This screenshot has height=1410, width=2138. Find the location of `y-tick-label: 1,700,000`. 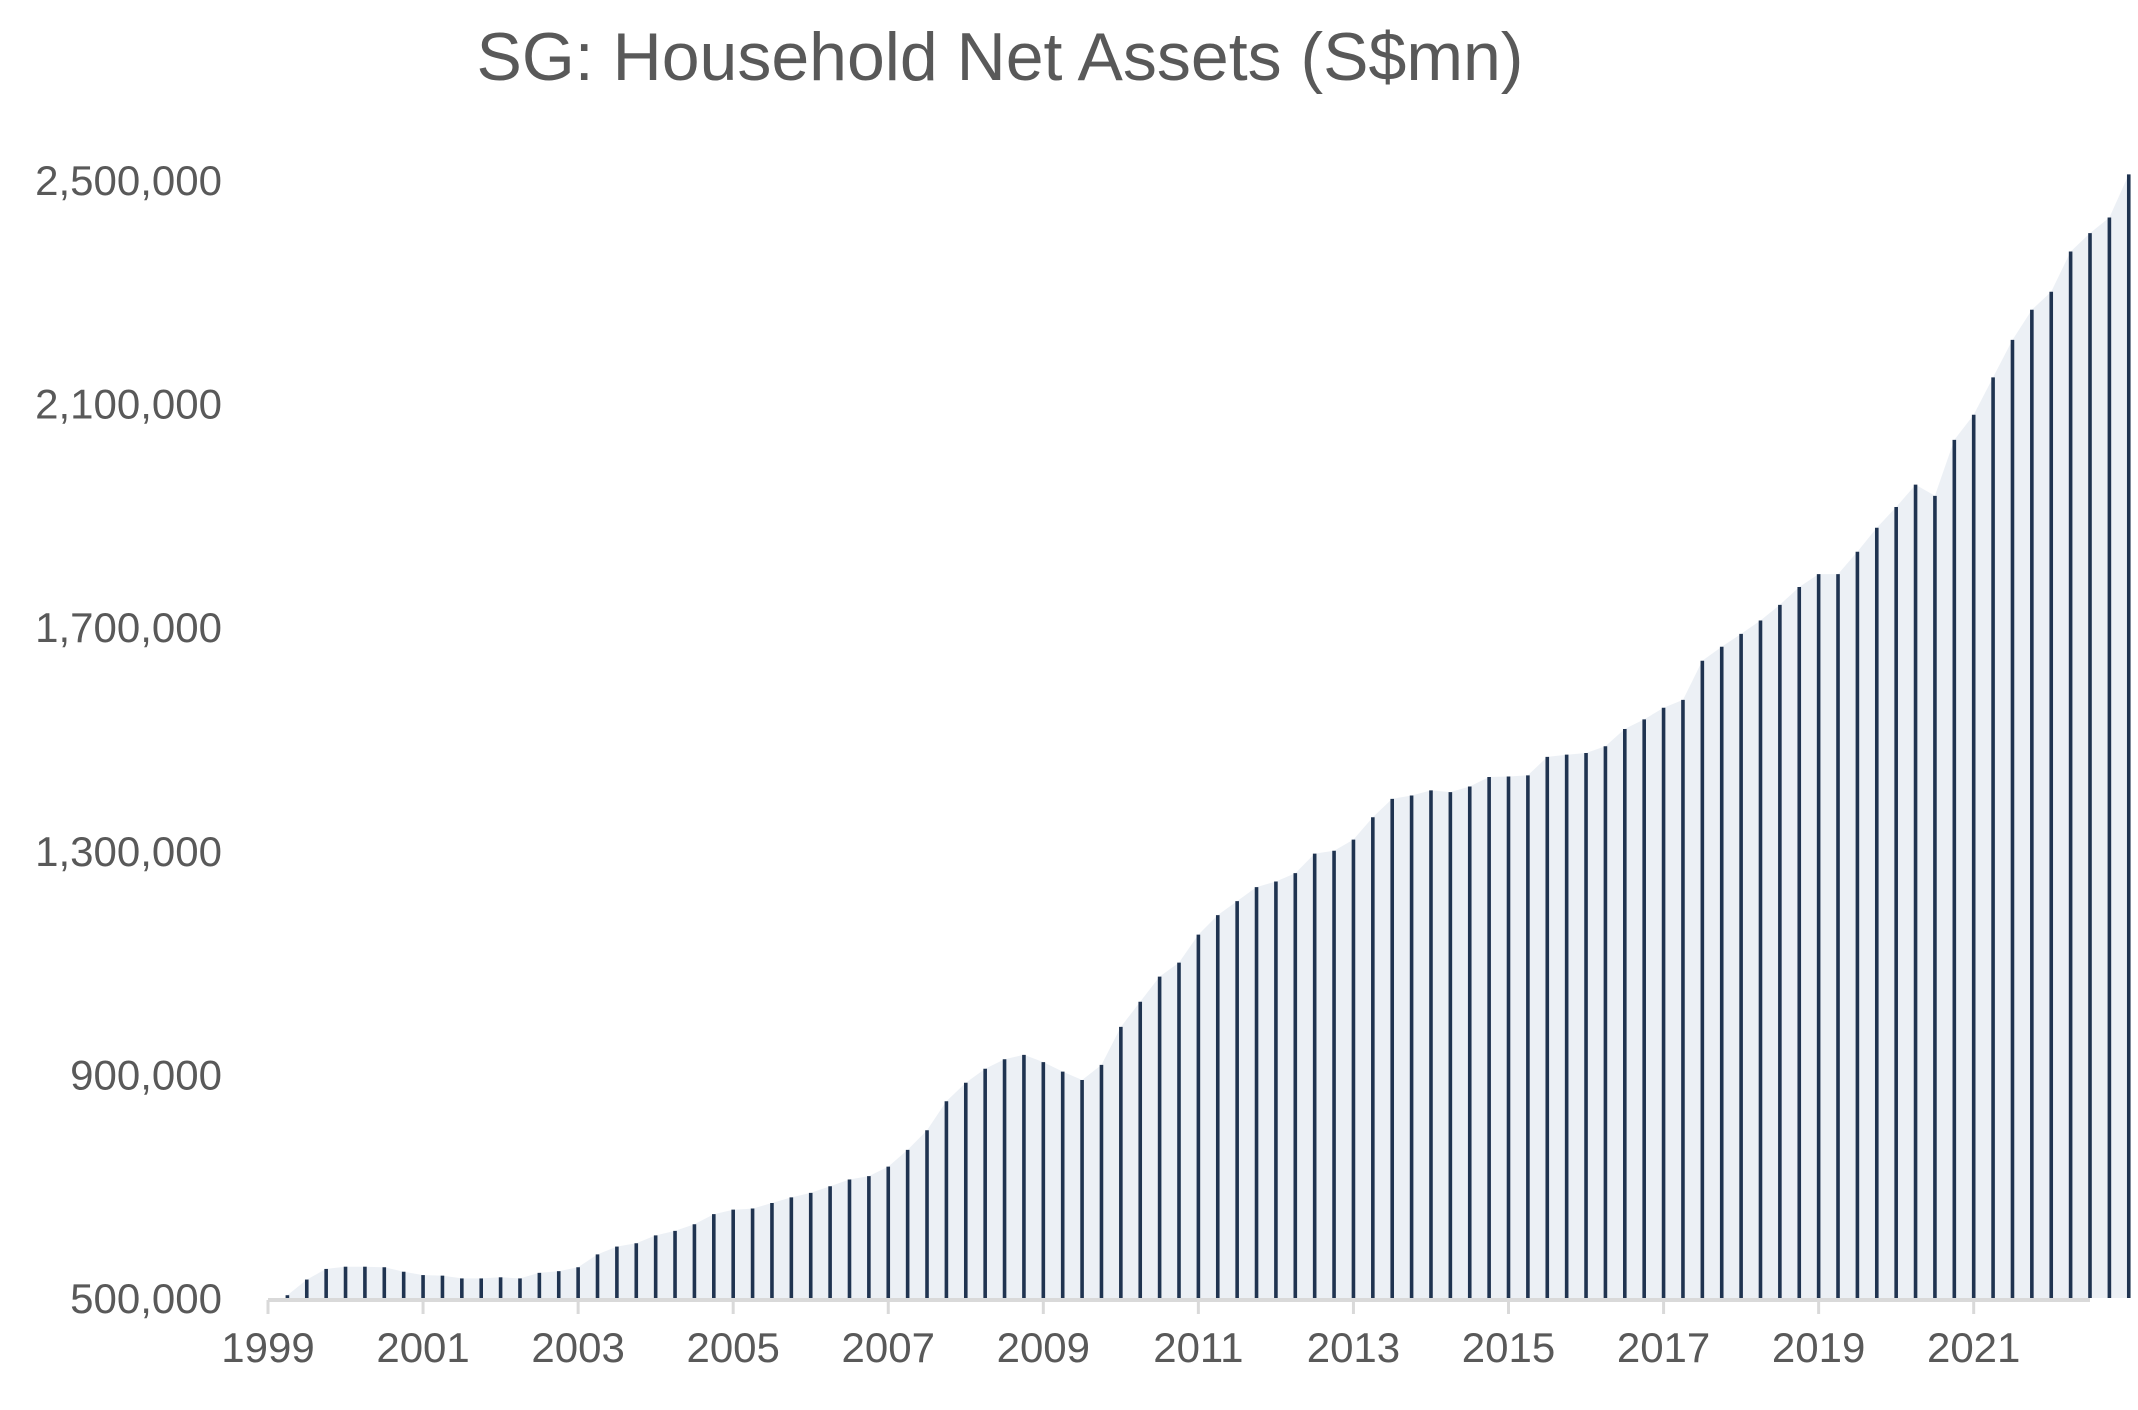

y-tick-label: 1,700,000 is located at coordinates (128, 627).